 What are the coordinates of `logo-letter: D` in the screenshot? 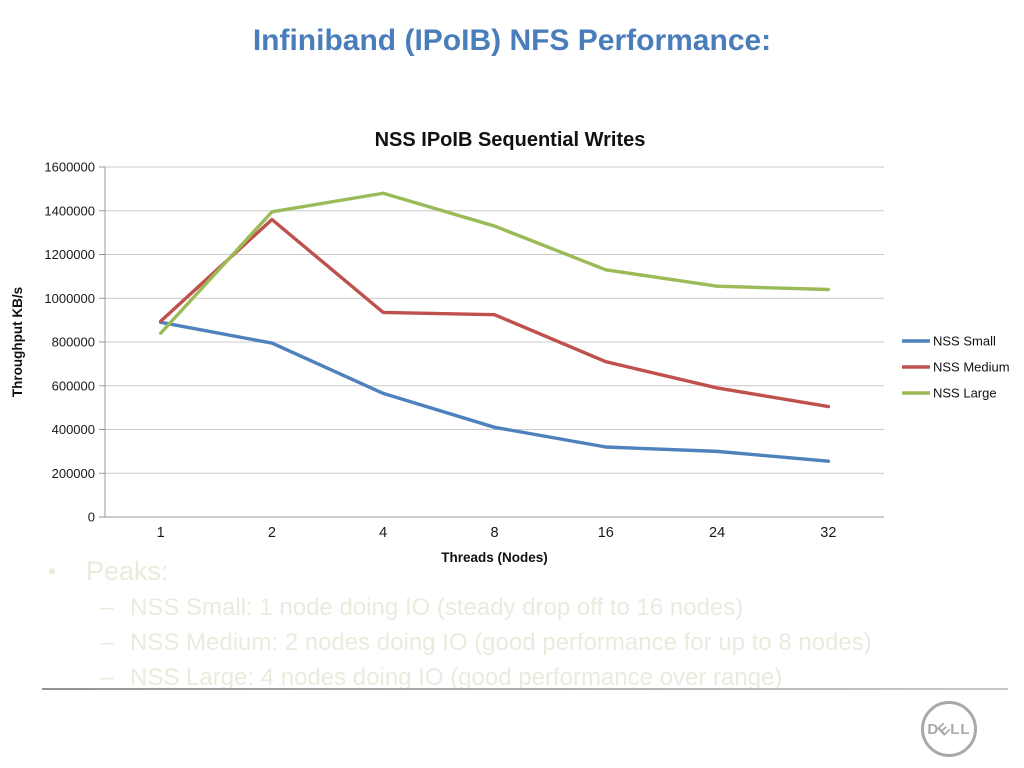 It's located at (933, 729).